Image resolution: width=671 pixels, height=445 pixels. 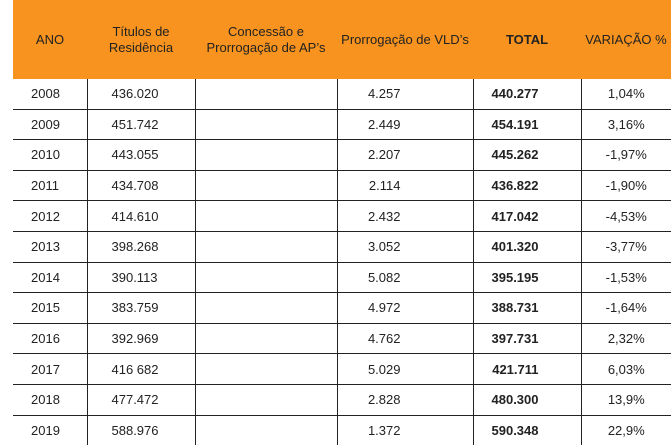 I want to click on cell-variacao: 2,32%, so click(x=626, y=339).